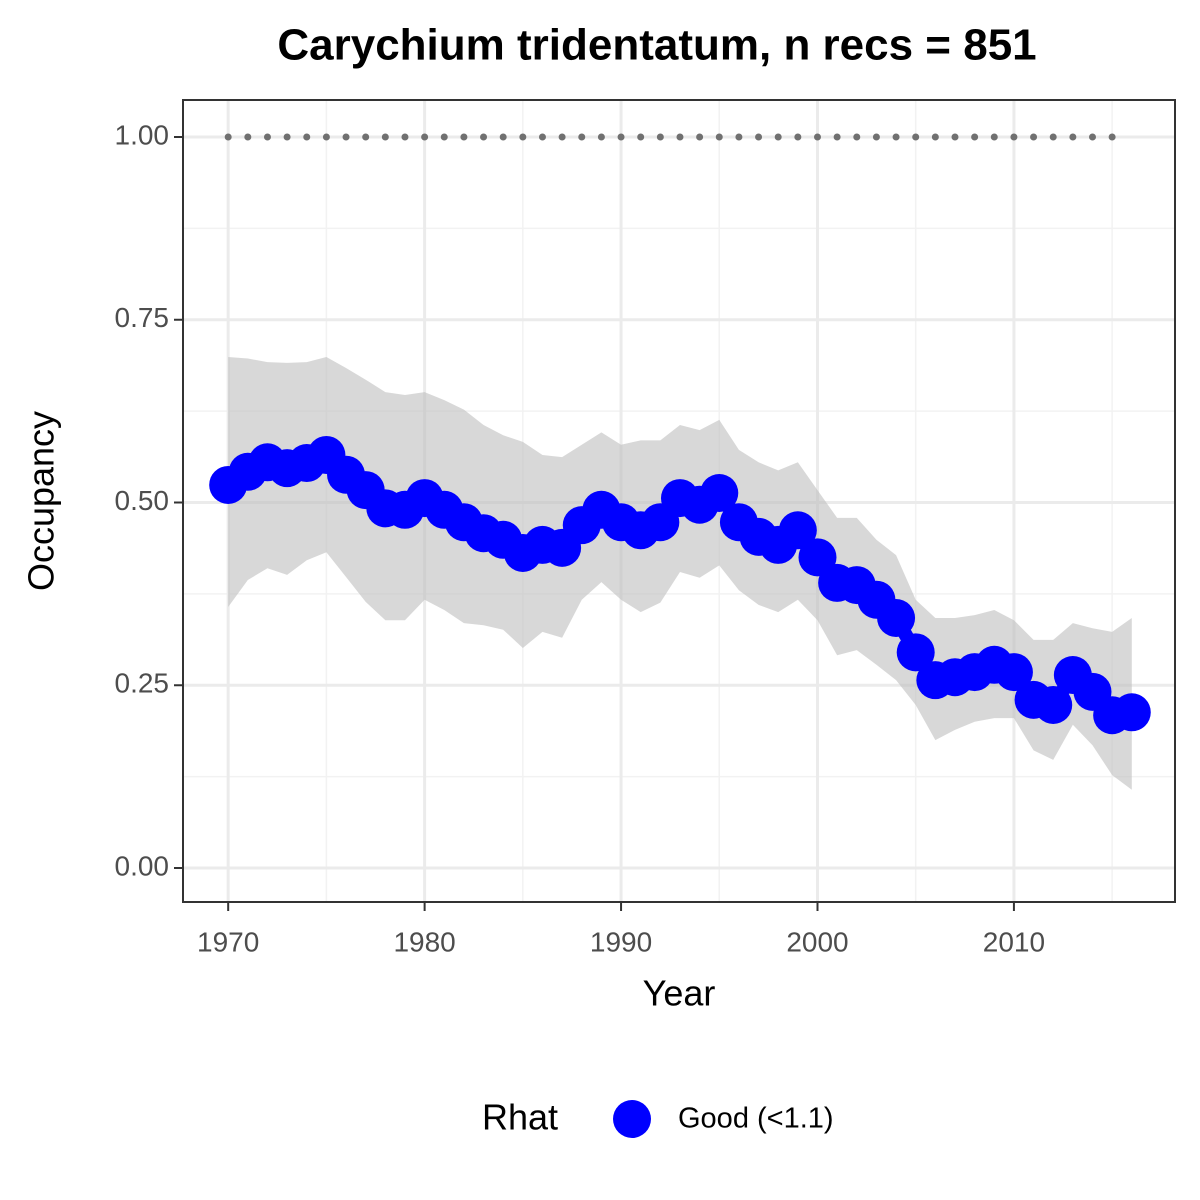 This screenshot has width=1200, height=1200. What do you see at coordinates (632, 1119) in the screenshot?
I see `legend-symbol` at bounding box center [632, 1119].